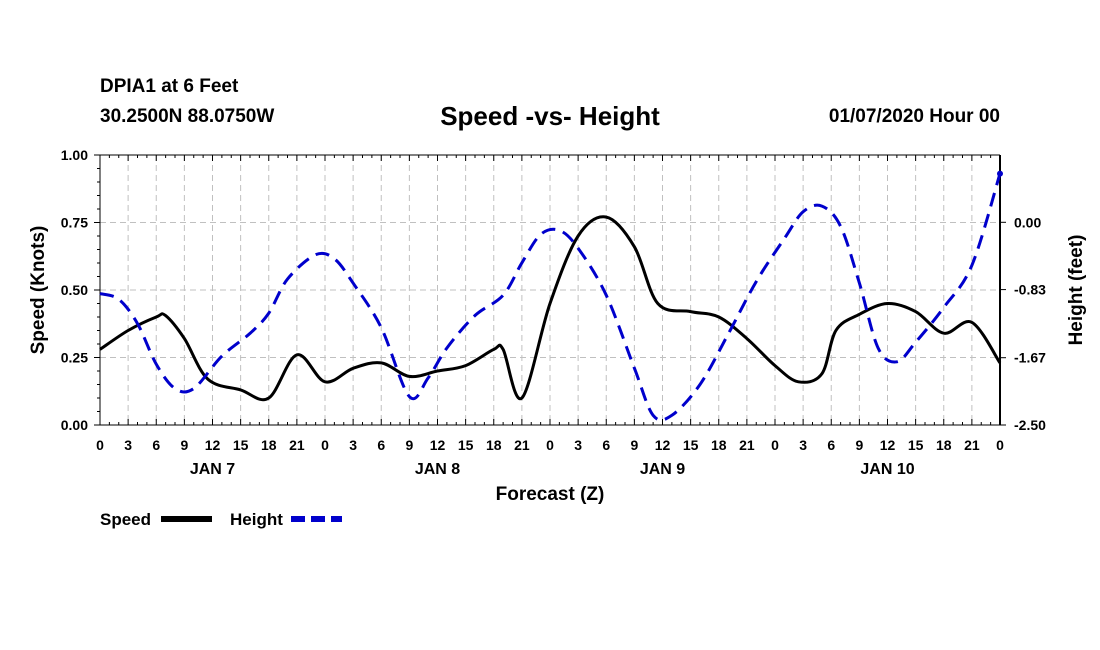 The height and width of the screenshot is (650, 1100). What do you see at coordinates (74, 155) in the screenshot?
I see `left-tick-label: 1.00` at bounding box center [74, 155].